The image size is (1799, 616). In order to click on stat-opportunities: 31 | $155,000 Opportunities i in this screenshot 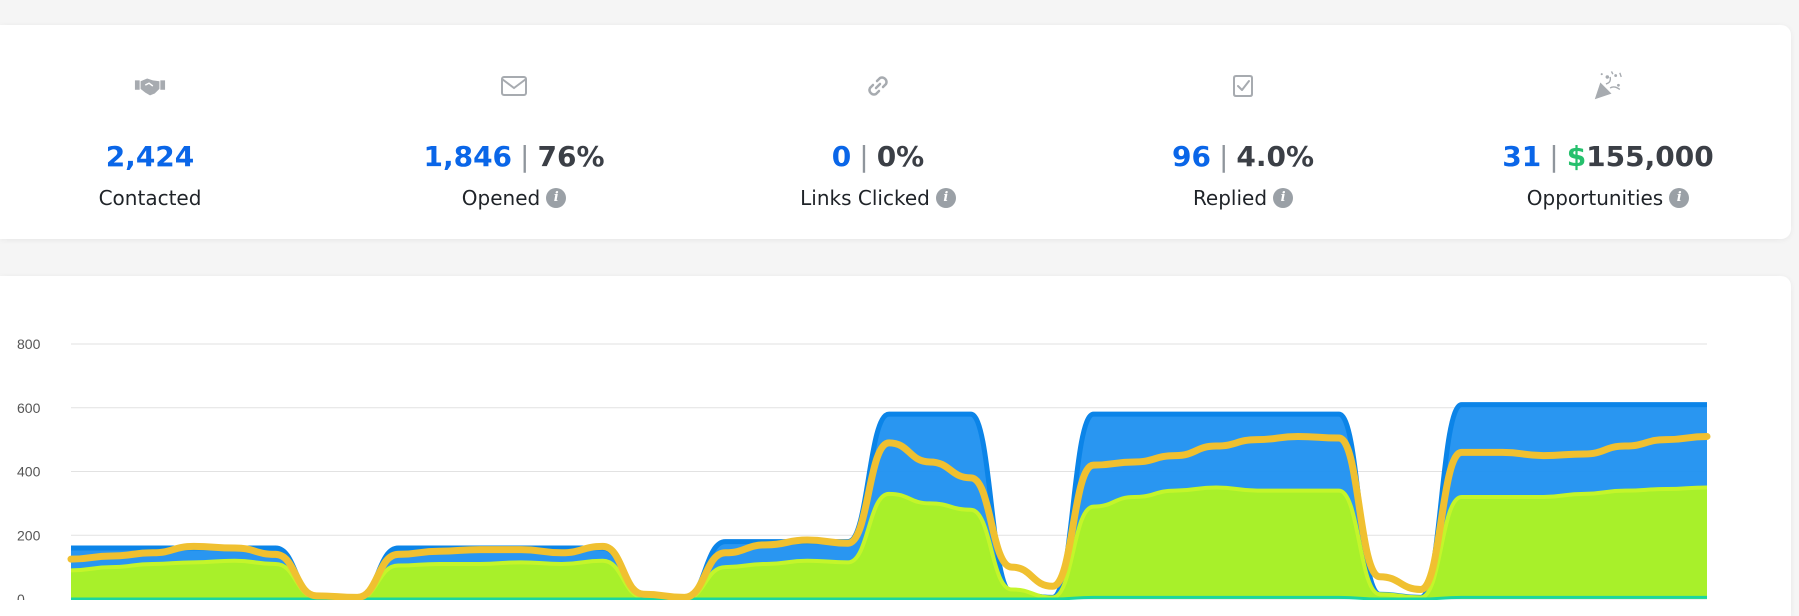, I will do `click(1608, 132)`.